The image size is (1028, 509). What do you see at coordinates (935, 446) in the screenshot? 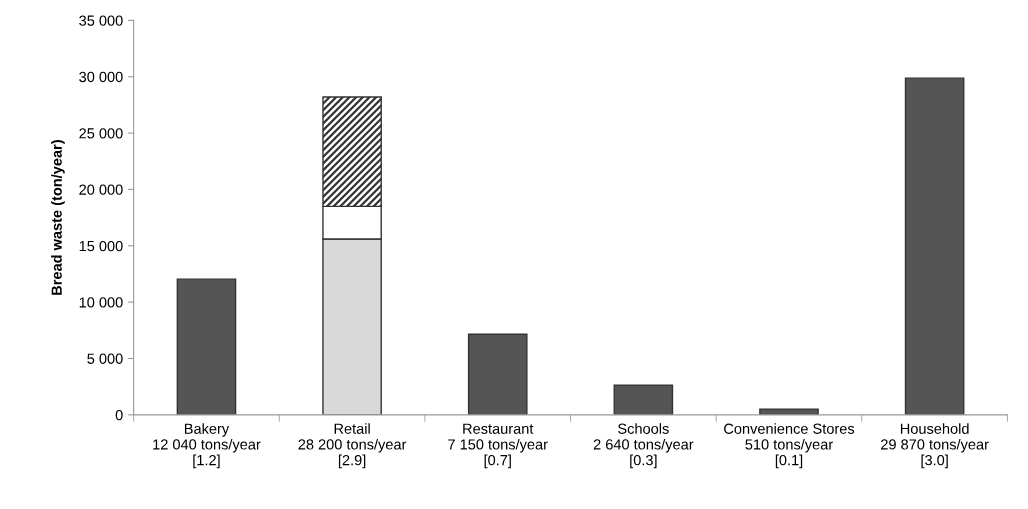
I see `x-tick-label: Household 29 870 tons/year [3.0]` at bounding box center [935, 446].